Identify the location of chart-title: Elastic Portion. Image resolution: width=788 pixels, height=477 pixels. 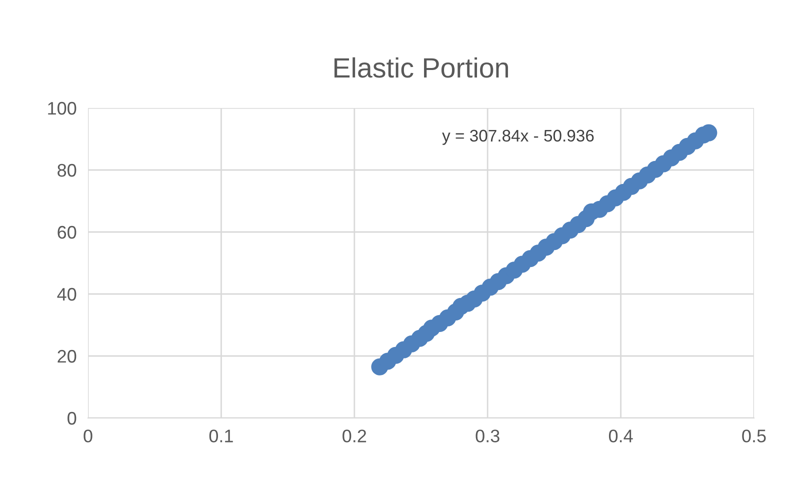
(421, 67).